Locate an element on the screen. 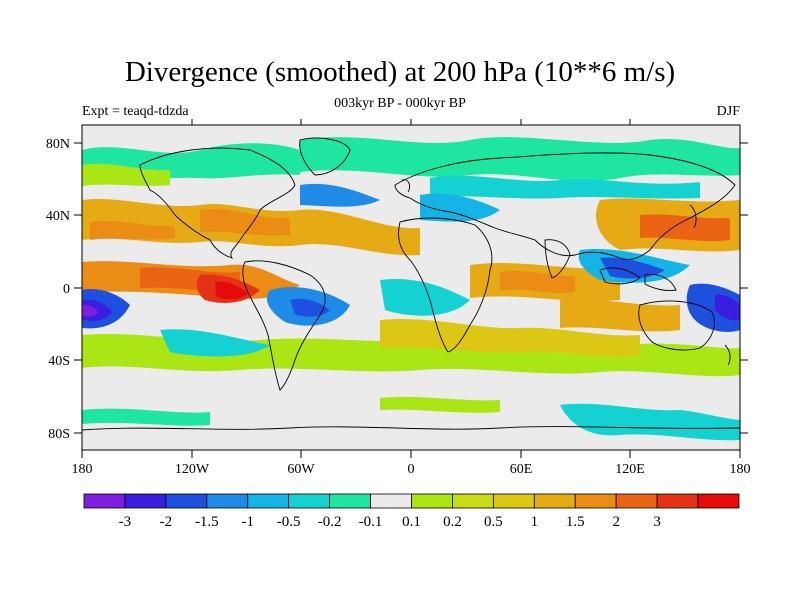 The width and height of the screenshot is (800, 600). coastline-new-zealand is located at coordinates (727, 355).